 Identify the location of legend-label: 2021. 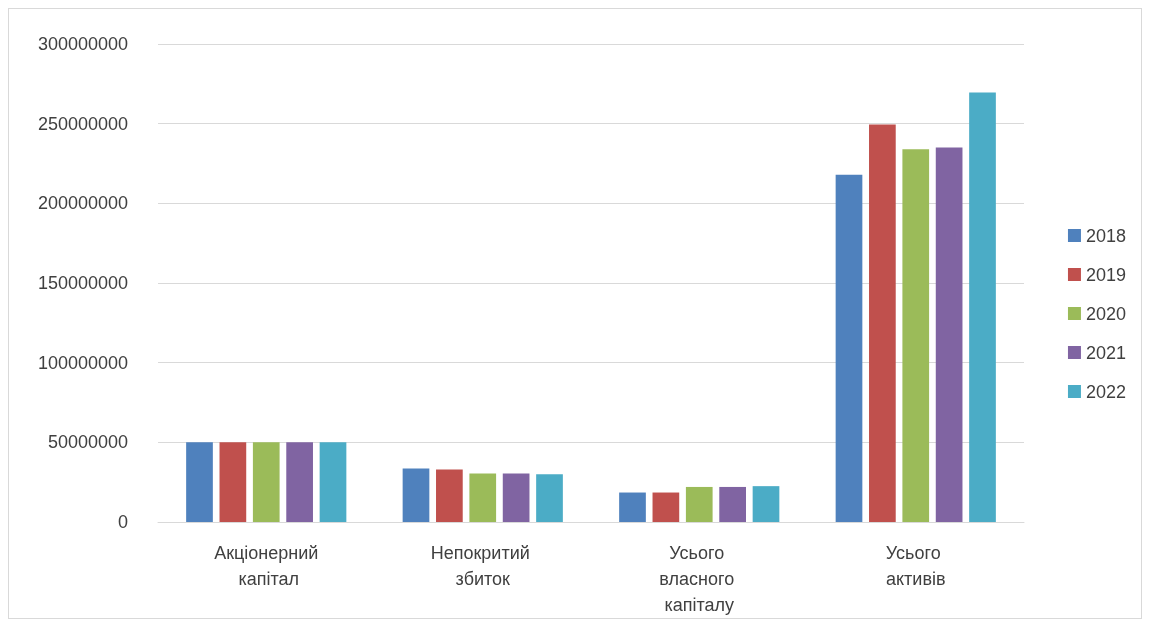
(1105, 352).